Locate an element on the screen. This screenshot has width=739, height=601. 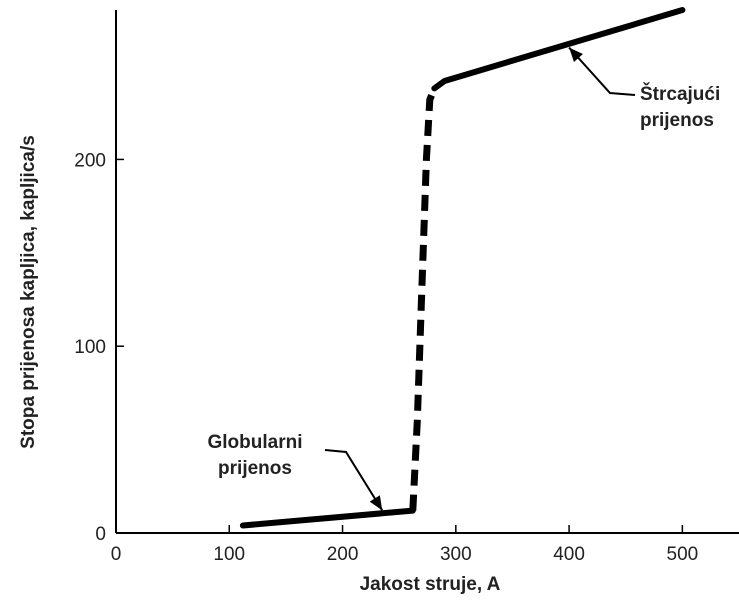
x-axis-title: Jakost struje, A is located at coordinates (430, 584).